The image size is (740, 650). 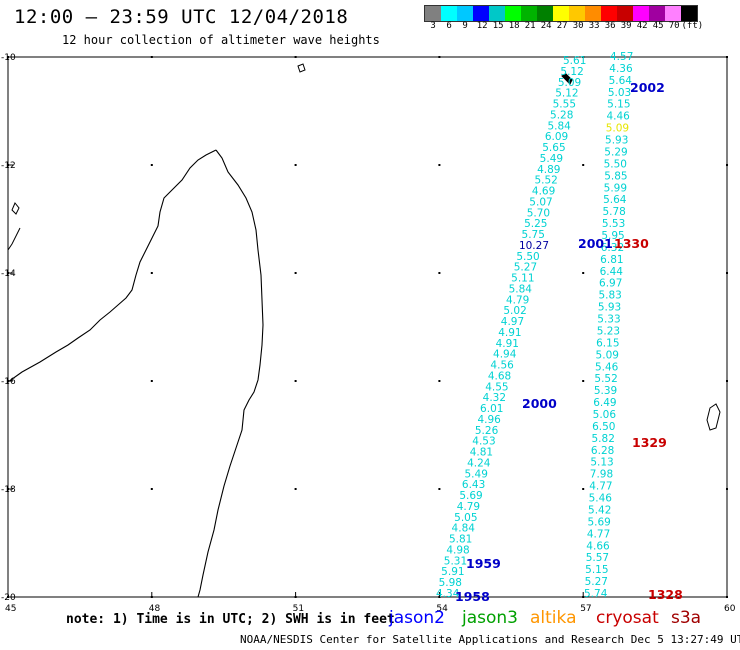 I want to click on west-track-value: 4.24, so click(x=479, y=463).